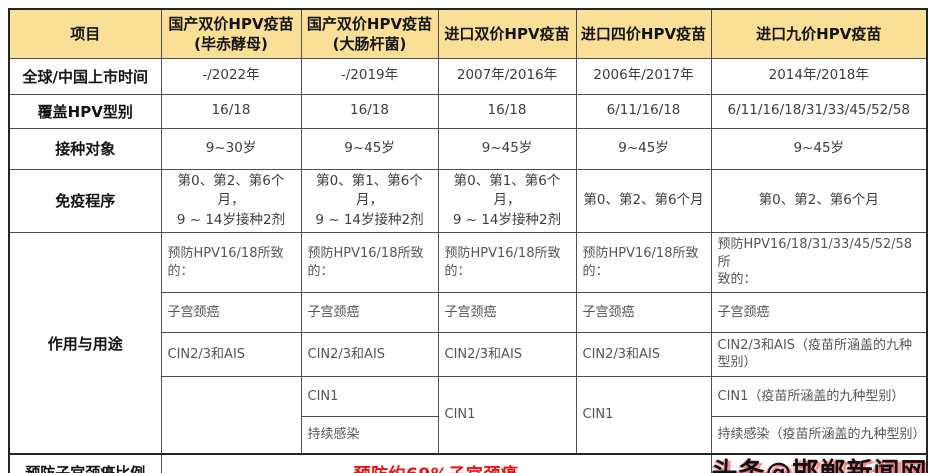  Describe the element at coordinates (231, 354) in the screenshot. I see `cell-cin23-c1: CIN2/3和AIS` at that location.